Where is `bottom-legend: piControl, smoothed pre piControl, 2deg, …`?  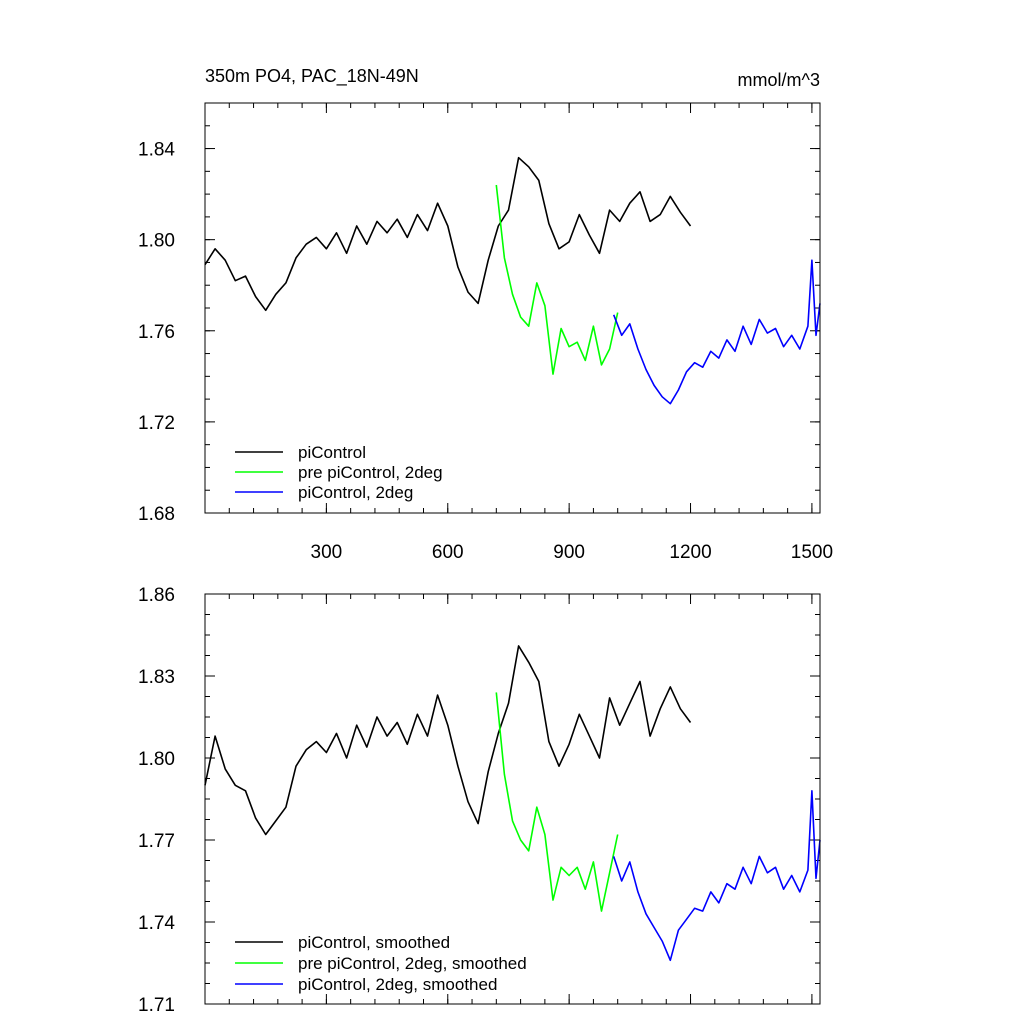 bottom-legend: piControl, smoothed pre piControl, 2deg, … is located at coordinates (381, 963).